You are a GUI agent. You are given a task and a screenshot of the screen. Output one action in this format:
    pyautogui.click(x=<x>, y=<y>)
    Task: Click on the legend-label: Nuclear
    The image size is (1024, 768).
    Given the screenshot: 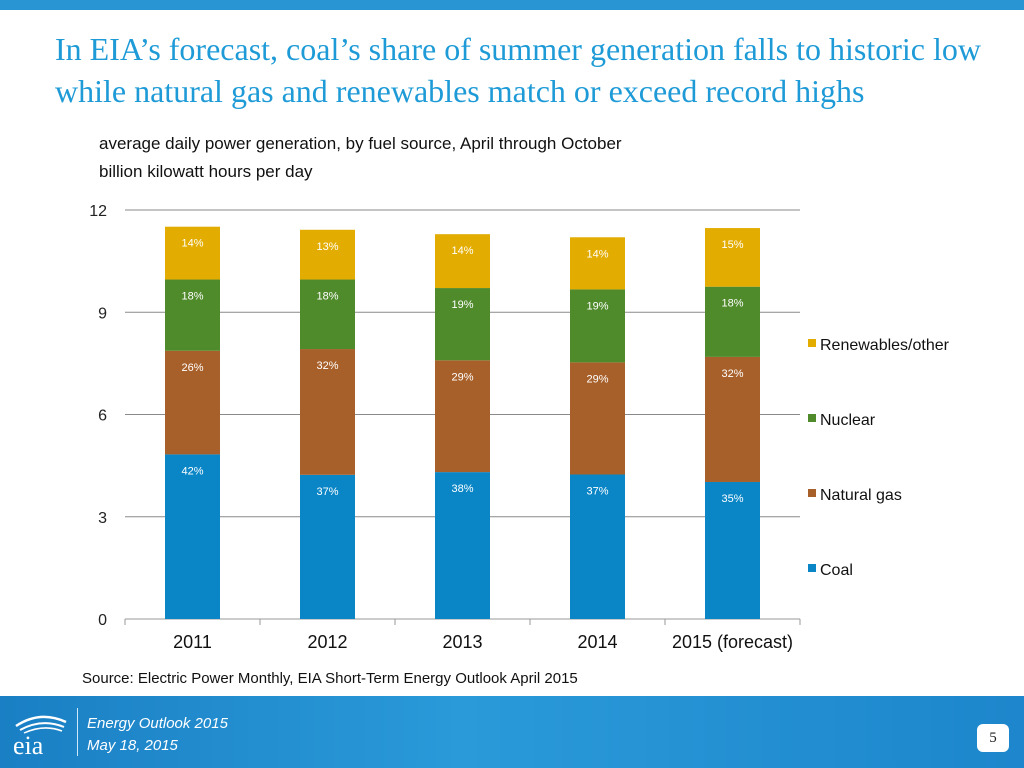 What is the action you would take?
    pyautogui.click(x=848, y=420)
    